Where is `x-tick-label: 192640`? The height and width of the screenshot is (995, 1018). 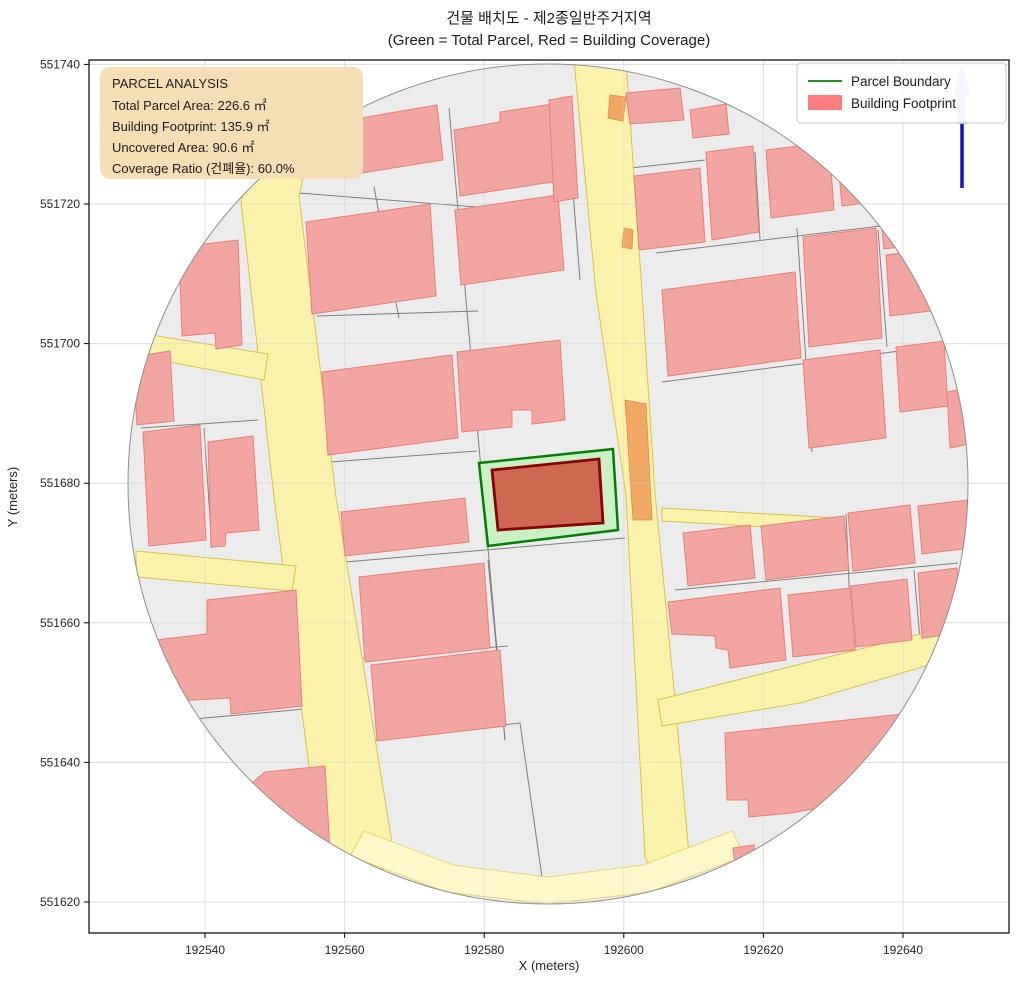 x-tick-label: 192640 is located at coordinates (903, 950).